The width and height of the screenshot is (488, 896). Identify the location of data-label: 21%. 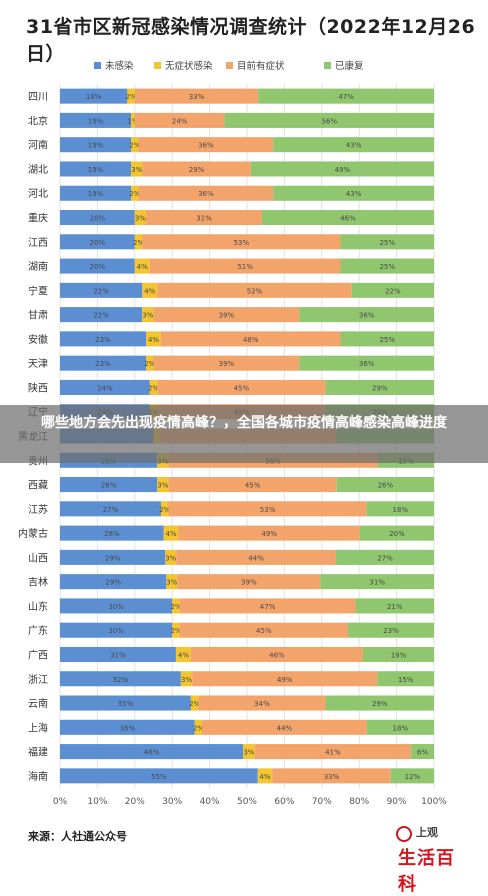
(395, 607).